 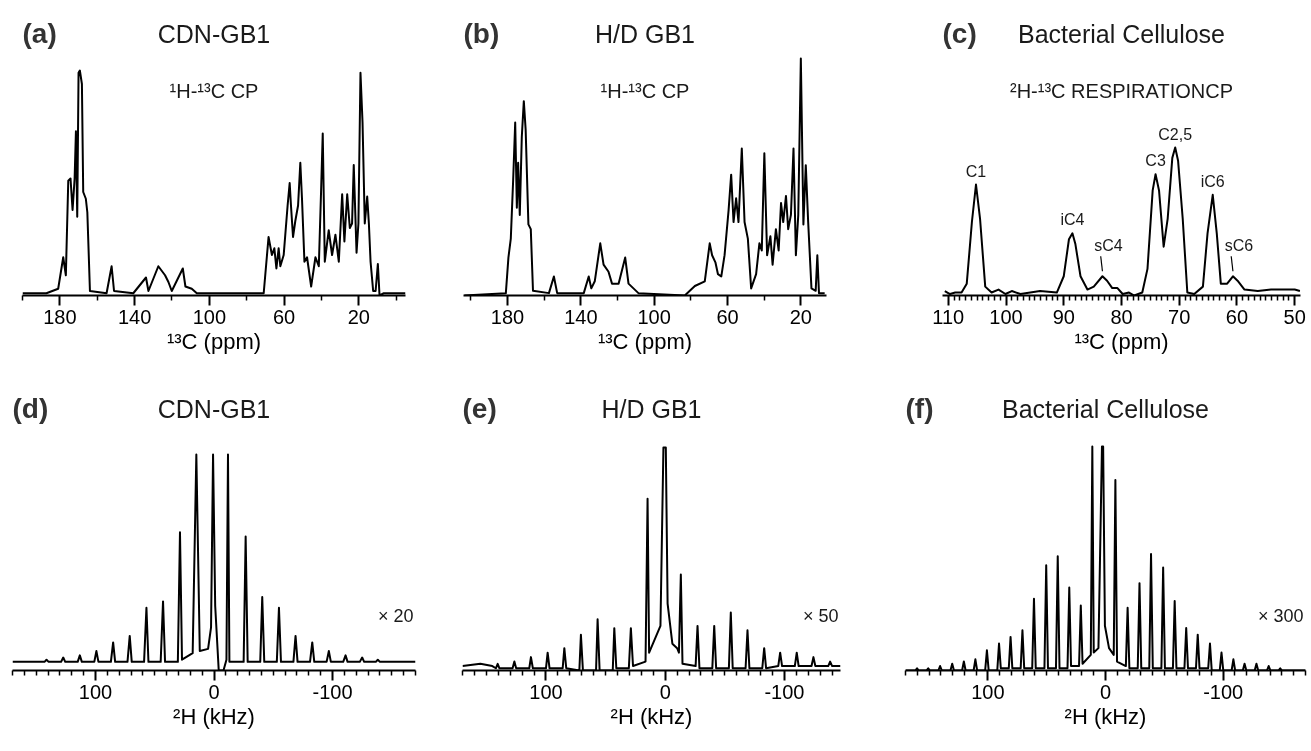 What do you see at coordinates (479, 408) in the screenshot?
I see `text: (e)` at bounding box center [479, 408].